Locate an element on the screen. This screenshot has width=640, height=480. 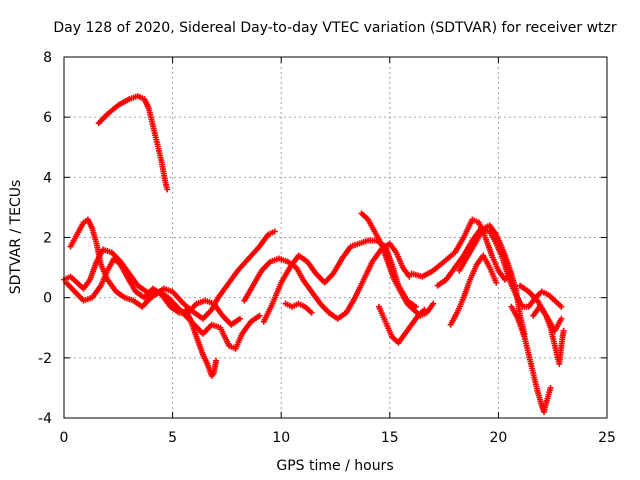
y-tick-label: 8 is located at coordinates (47, 58).